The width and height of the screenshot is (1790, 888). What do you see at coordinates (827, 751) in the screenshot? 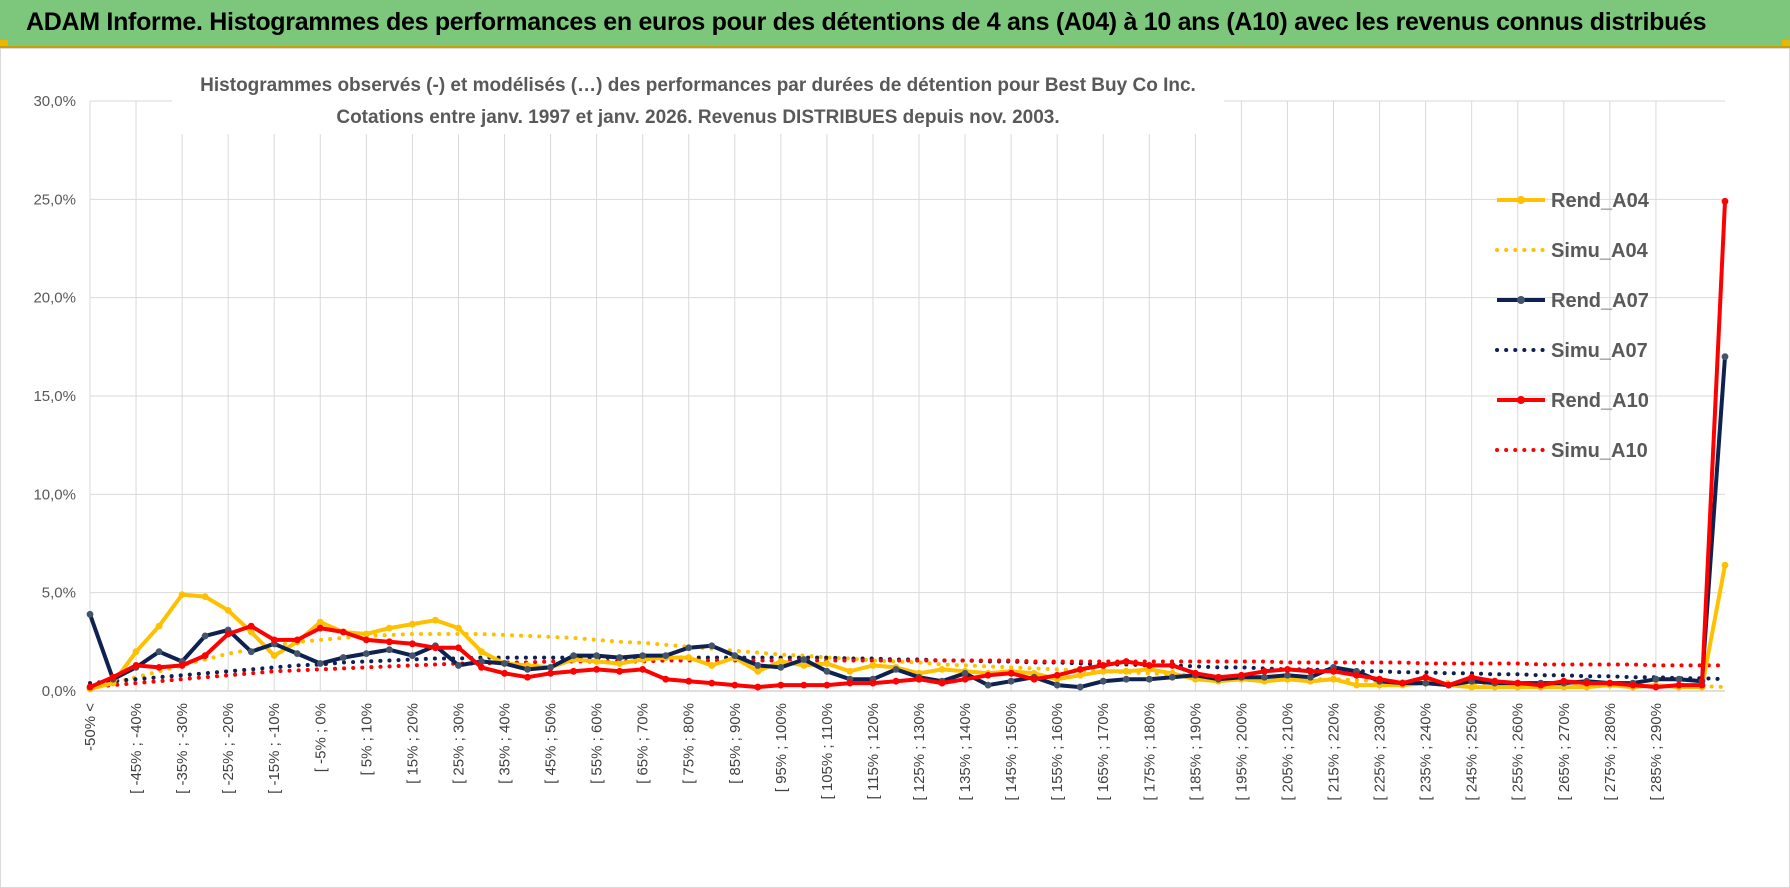
I see `x-tick-label: [ 105% ; 110%` at bounding box center [827, 751].